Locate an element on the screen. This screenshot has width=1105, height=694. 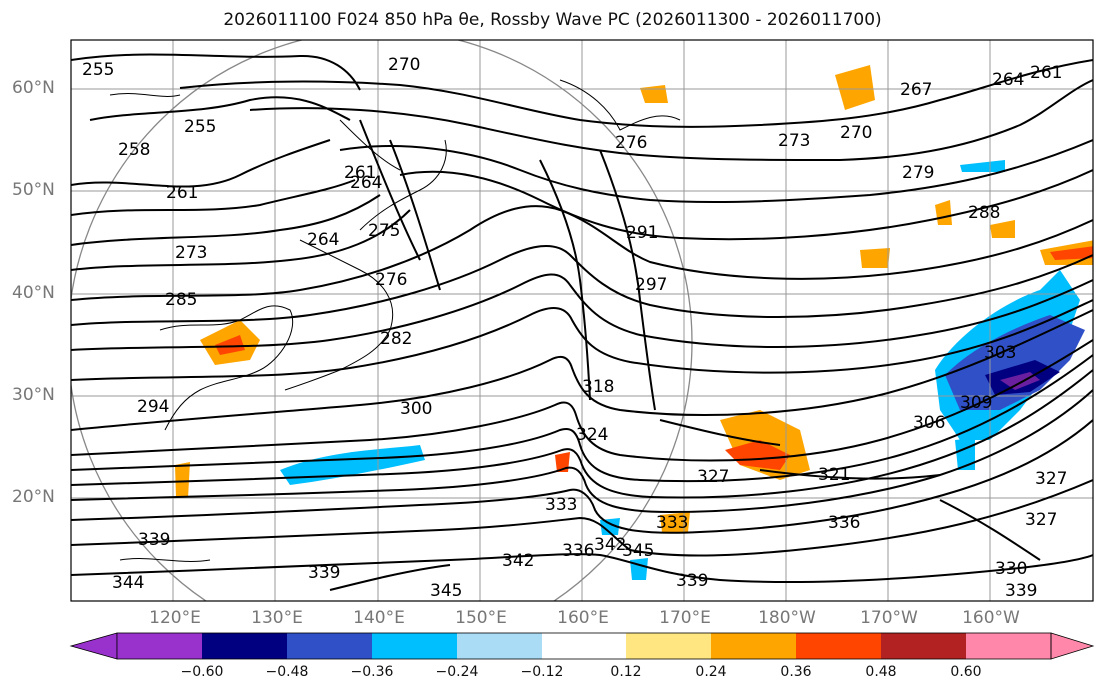
colorbar-tick-label: −0.48 is located at coordinates (287, 672).